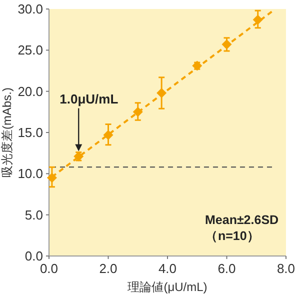  I want to click on x-tick-label: 8.0, so click(286, 268).